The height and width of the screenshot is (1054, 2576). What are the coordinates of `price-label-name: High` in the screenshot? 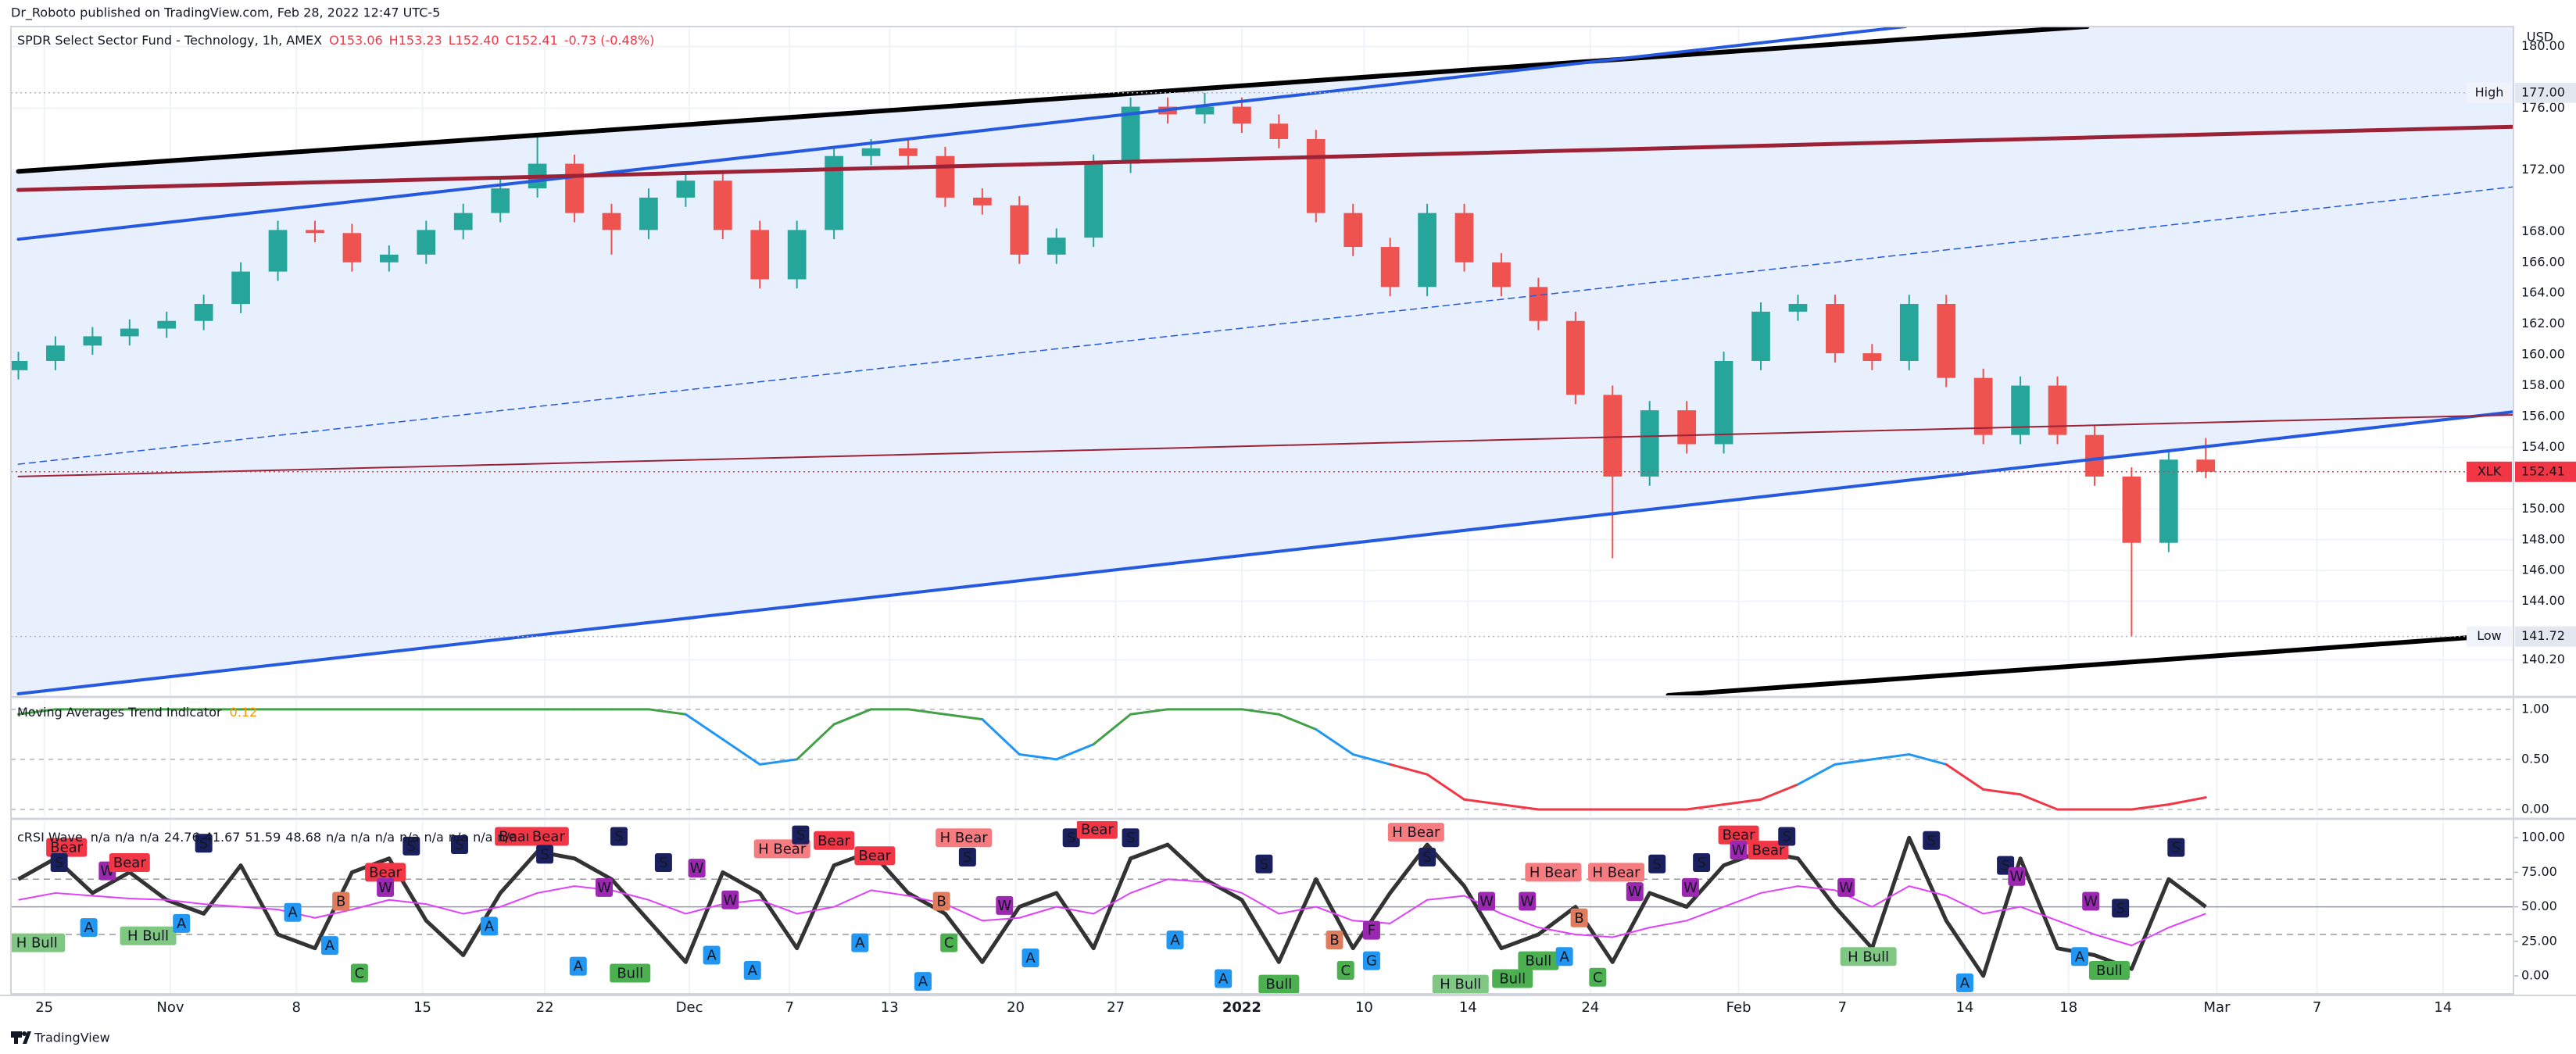 It's located at (2489, 91).